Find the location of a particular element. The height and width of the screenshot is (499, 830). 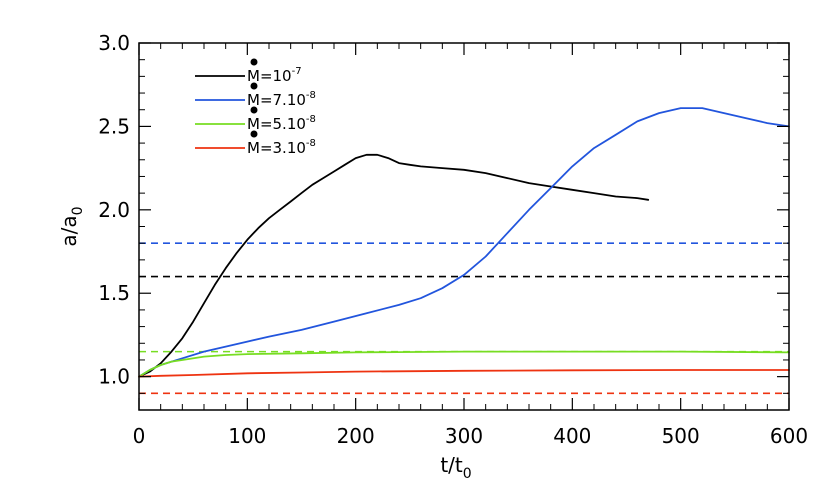

legend-label-0: M=10-7 is located at coordinates (274, 75).